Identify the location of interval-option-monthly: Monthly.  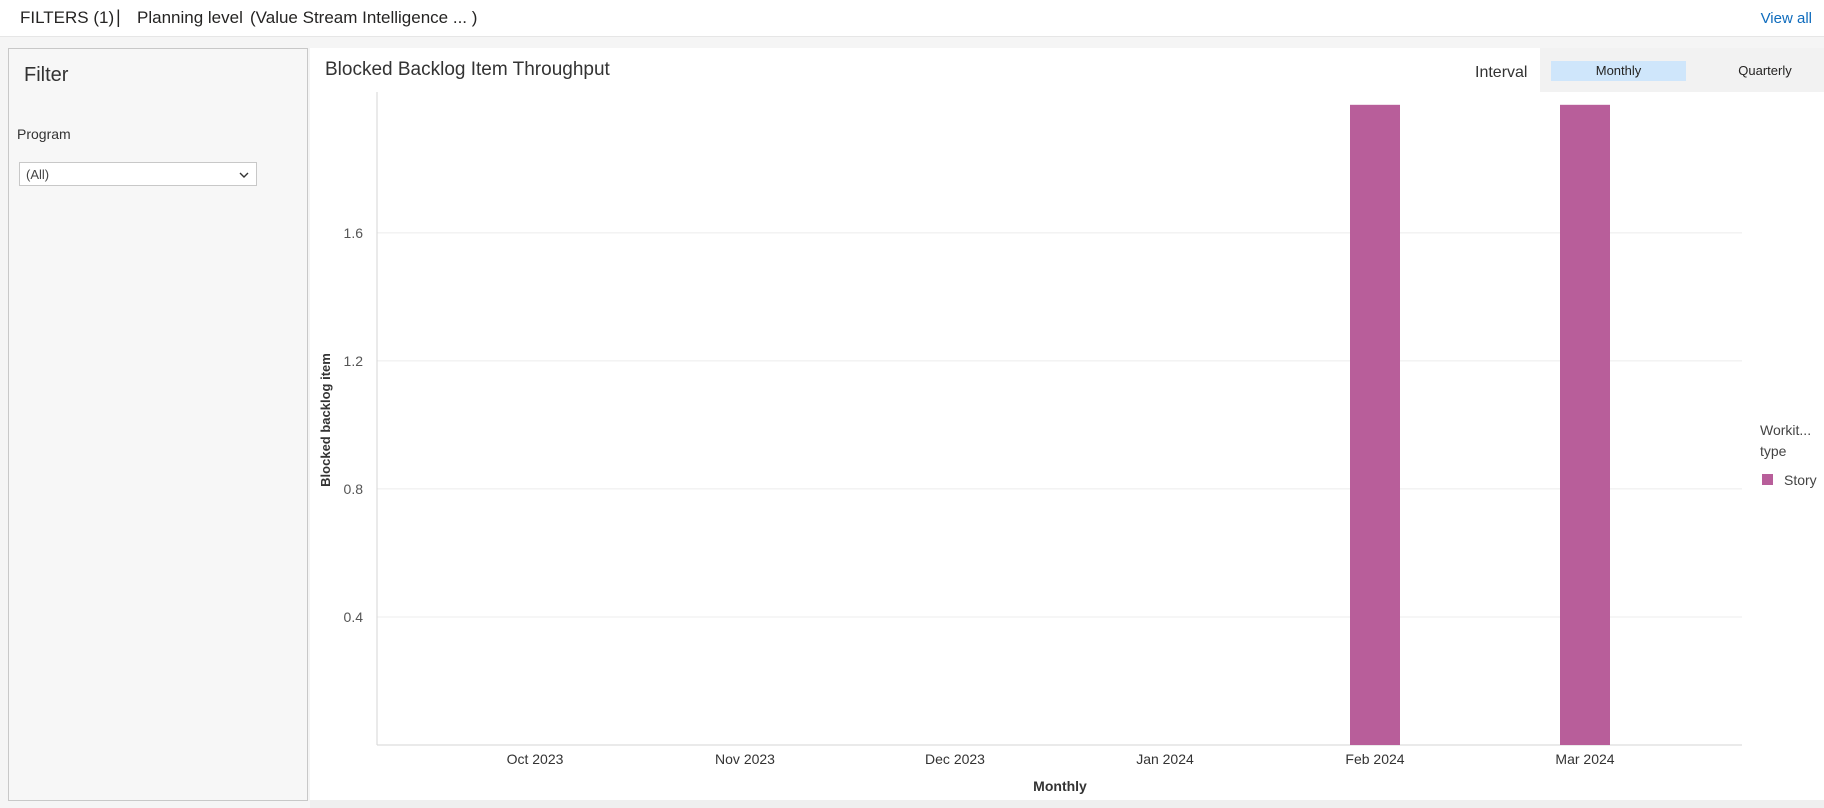
(1618, 71).